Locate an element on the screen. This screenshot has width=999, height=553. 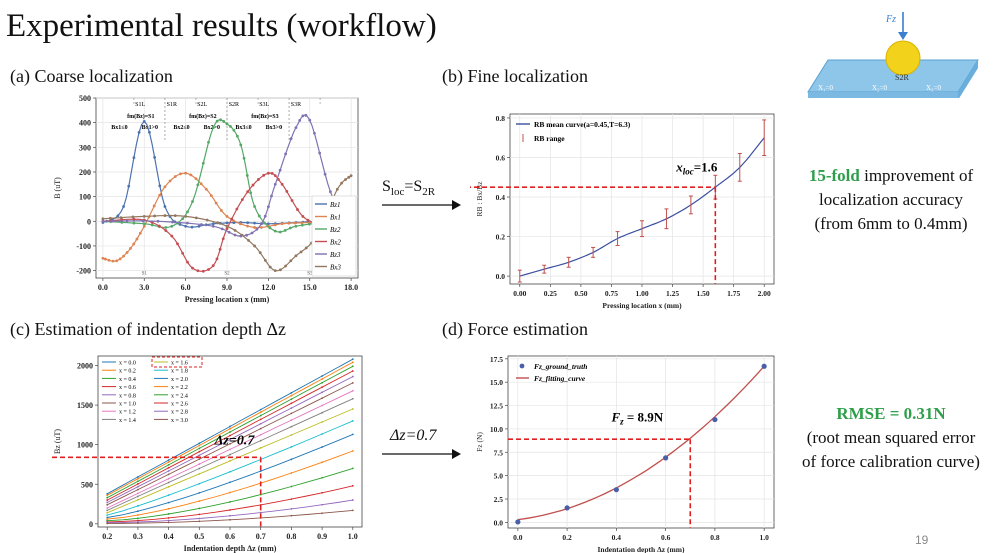
x3-label: X₃=0 is located at coordinates (933, 88).